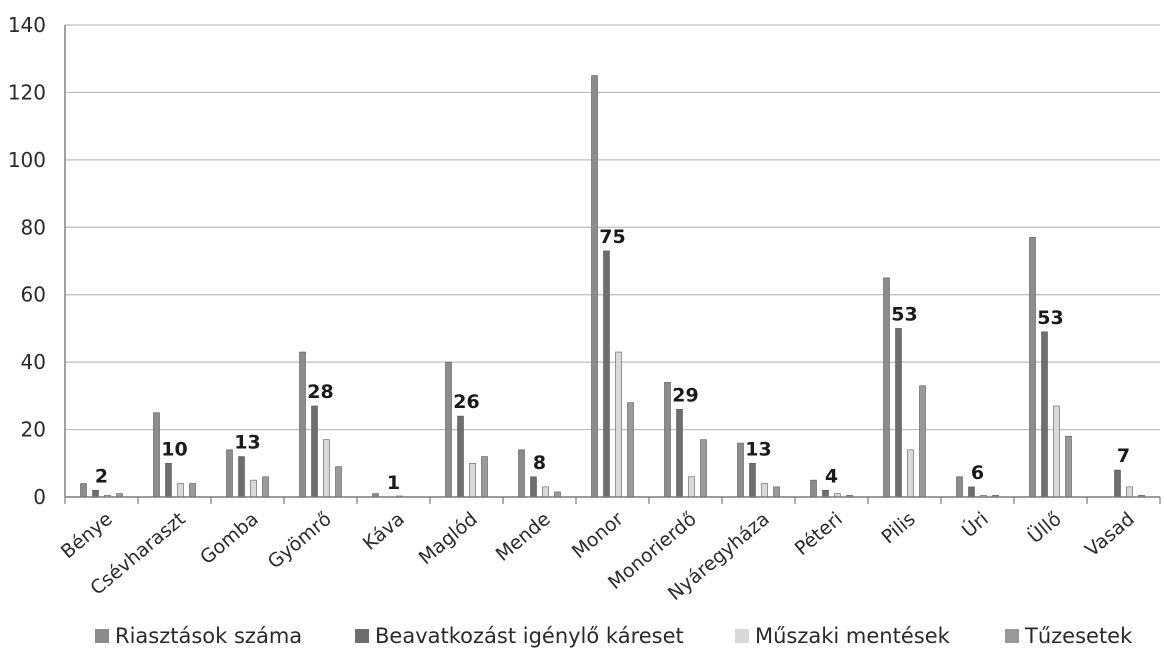 This screenshot has width=1164, height=663. Describe the element at coordinates (831, 476) in the screenshot. I see `data-label: 4` at that location.